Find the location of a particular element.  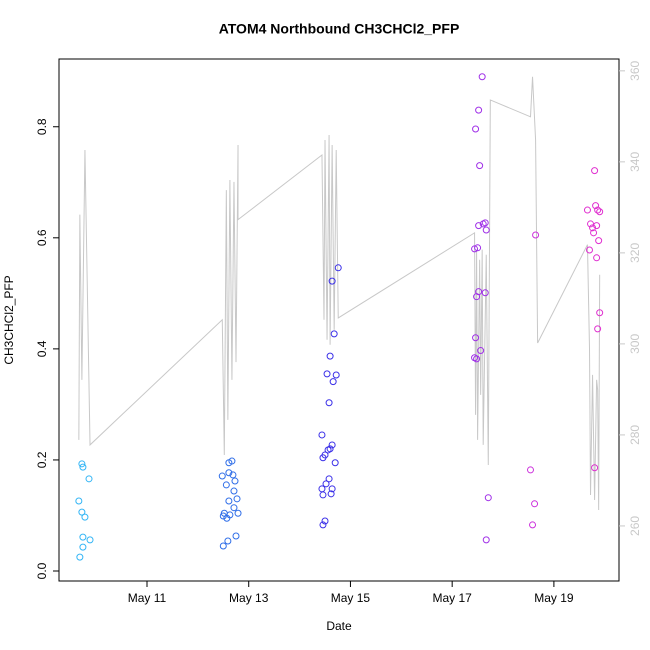

y-tick-label: 0.2 is located at coordinates (42, 459).